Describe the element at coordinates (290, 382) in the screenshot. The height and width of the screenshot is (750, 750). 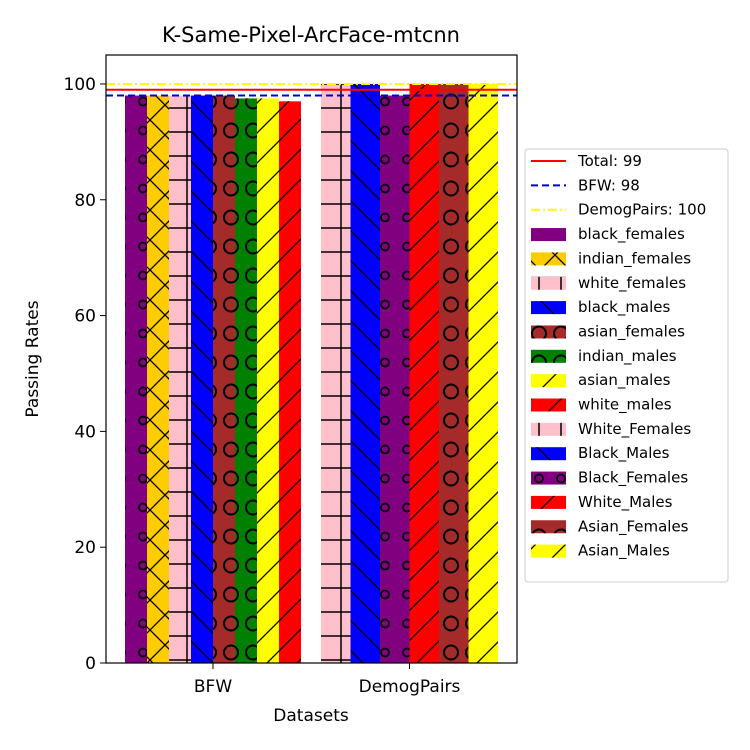
I see `bar-hatch-white_males-BFW` at that location.